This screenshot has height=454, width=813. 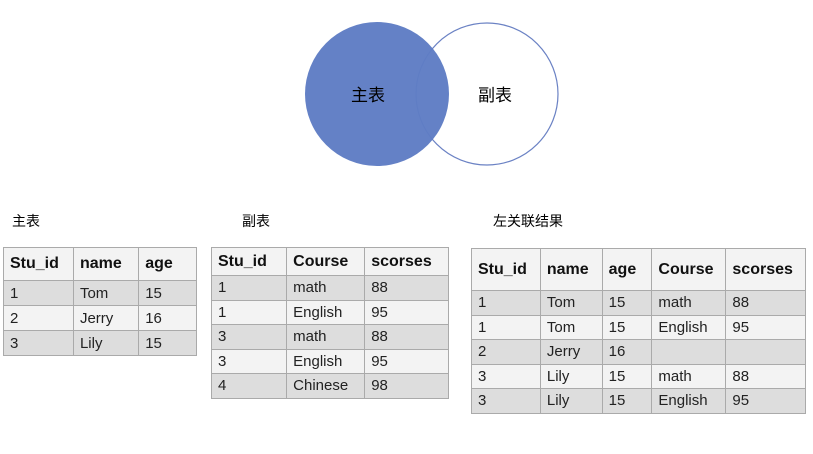 I want to click on table-row: 1 Tom 15, so click(x=100, y=293).